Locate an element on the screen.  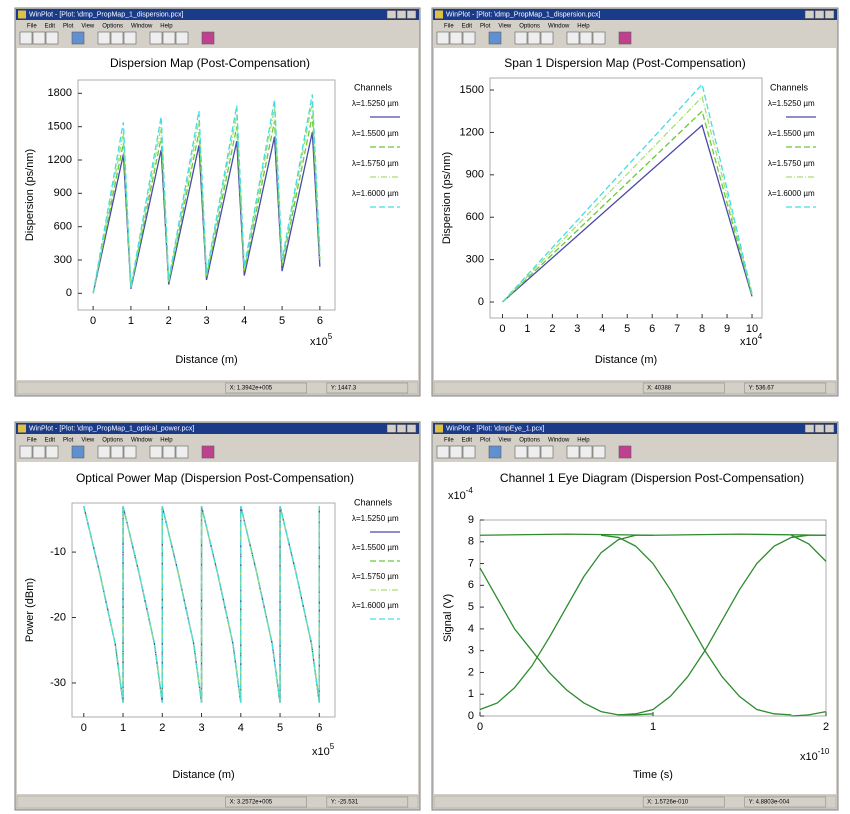
status-field is located at coordinates (367, 802).